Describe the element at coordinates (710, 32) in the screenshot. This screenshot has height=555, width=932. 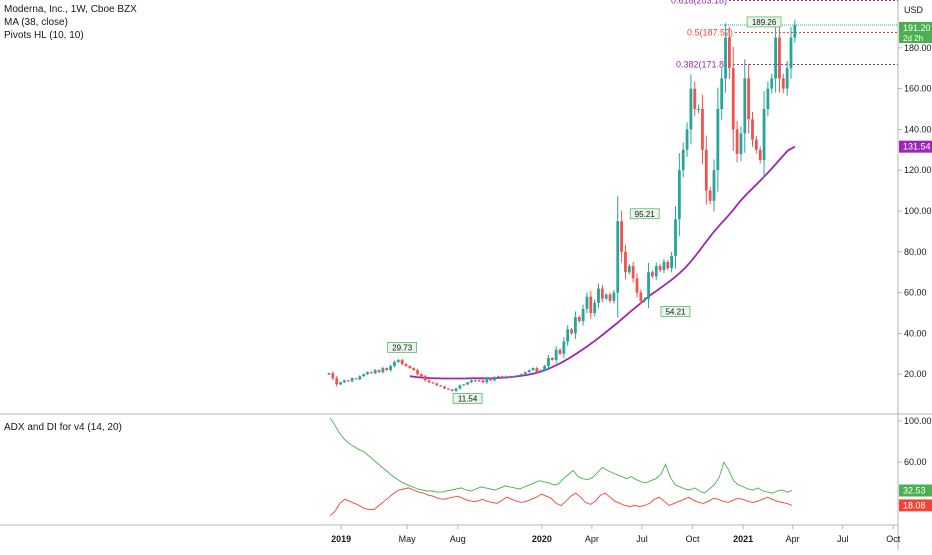
I see `fib-label: 0.5(187.52)` at that location.